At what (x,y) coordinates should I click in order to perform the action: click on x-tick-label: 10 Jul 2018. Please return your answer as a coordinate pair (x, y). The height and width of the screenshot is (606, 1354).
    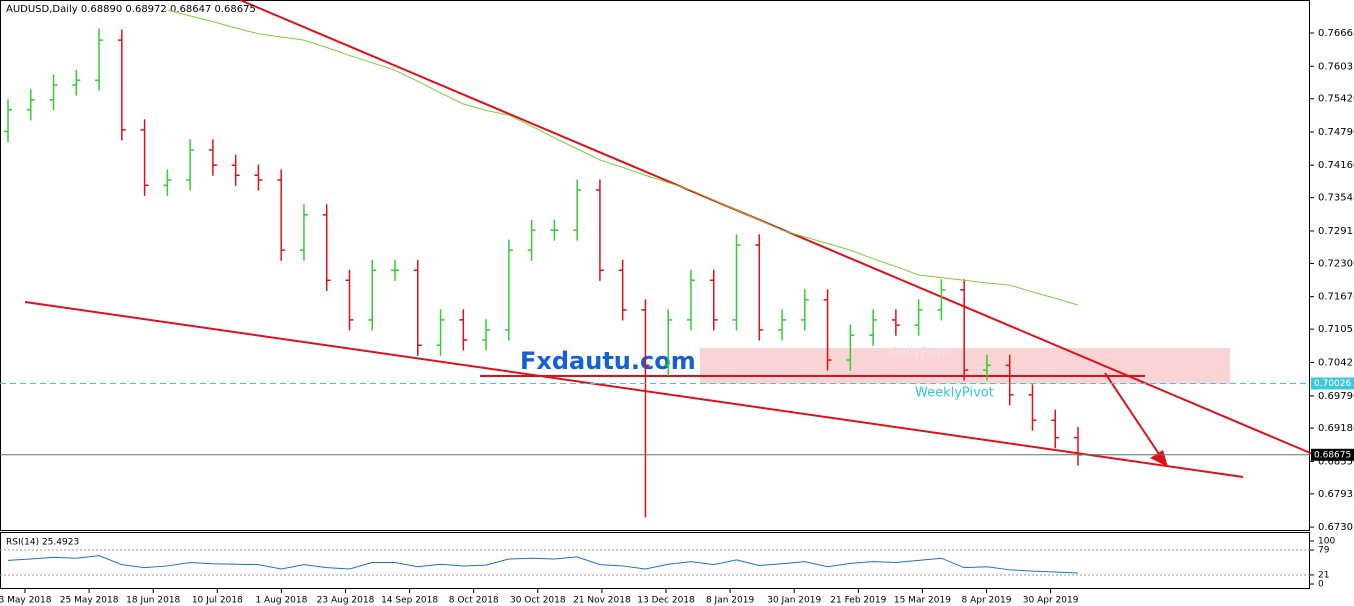
    Looking at the image, I should click on (217, 601).